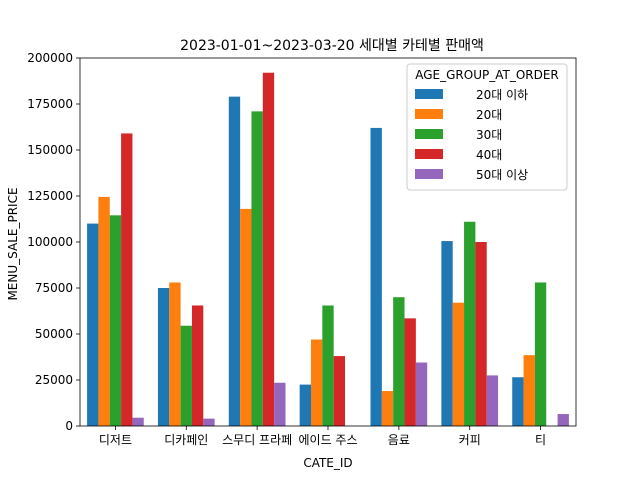 The width and height of the screenshot is (640, 480). I want to click on y-tick-label: 0, so click(69, 426).